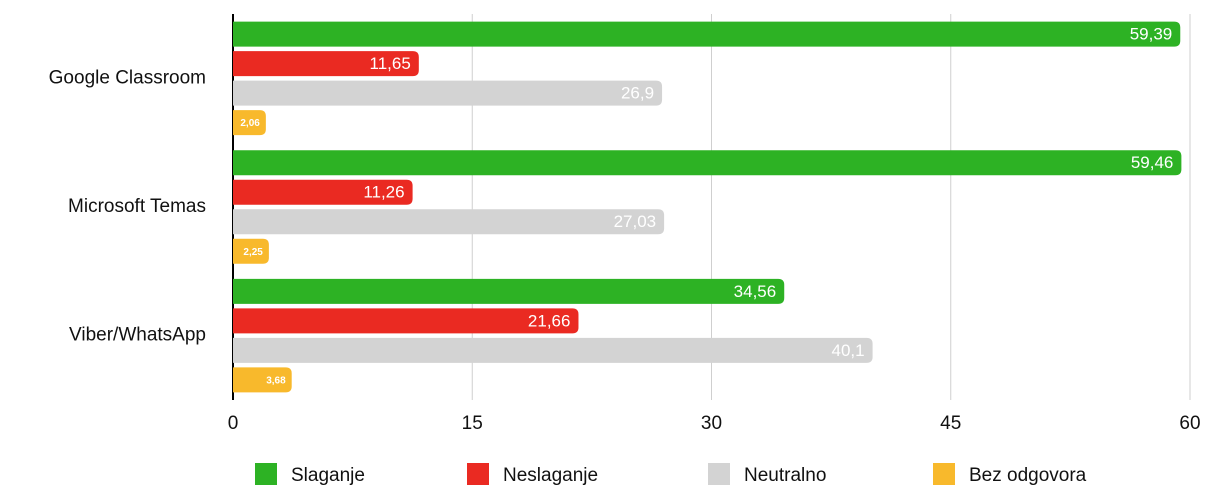  What do you see at coordinates (137, 206) in the screenshot?
I see `y-tick-label: Microsoft Temas` at bounding box center [137, 206].